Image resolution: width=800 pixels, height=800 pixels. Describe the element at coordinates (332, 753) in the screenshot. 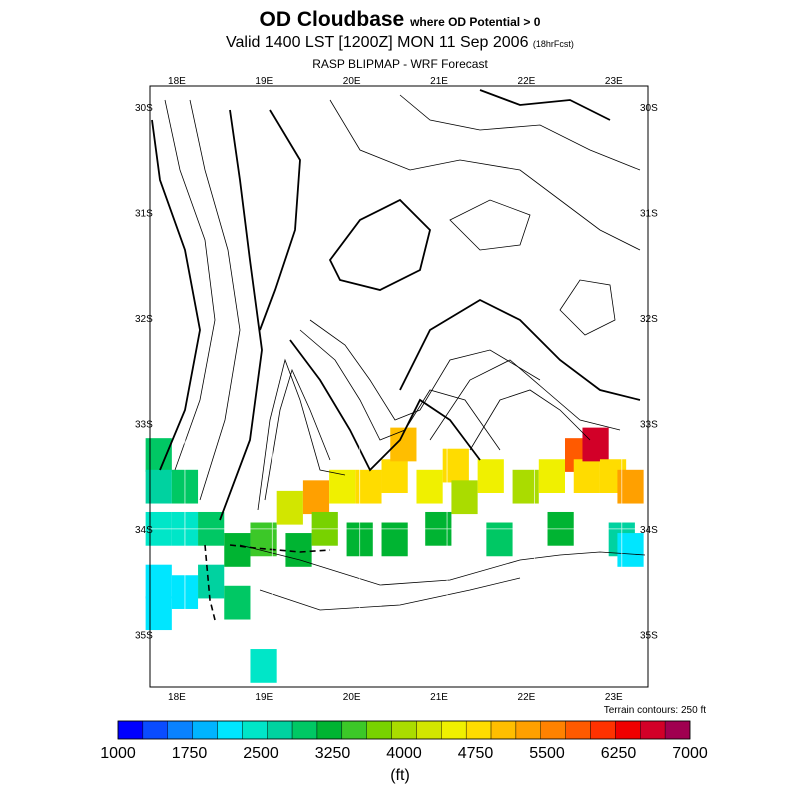

I see `colorbar-tick-label: 3250` at that location.